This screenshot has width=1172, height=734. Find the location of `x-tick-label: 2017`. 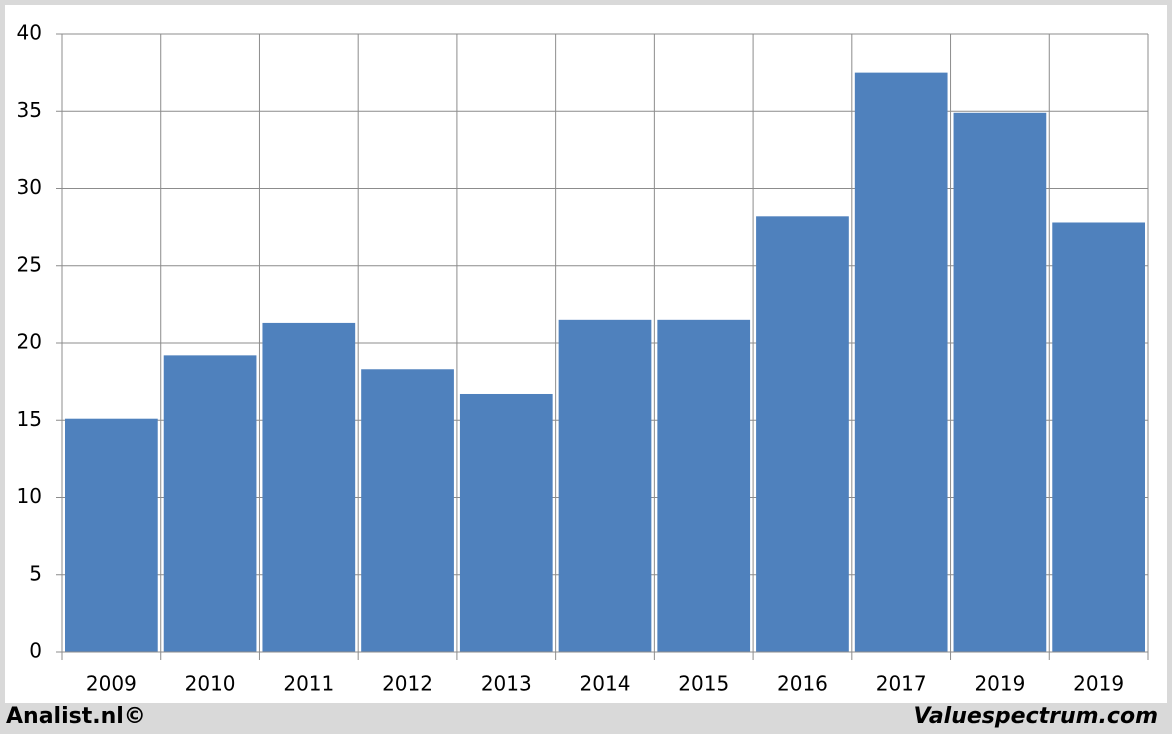

x-tick-label: 2017 is located at coordinates (901, 684).